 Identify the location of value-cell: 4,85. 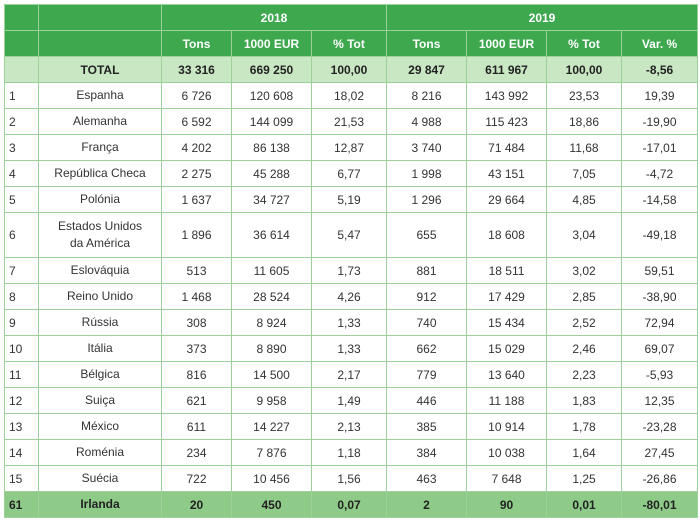
(584, 199).